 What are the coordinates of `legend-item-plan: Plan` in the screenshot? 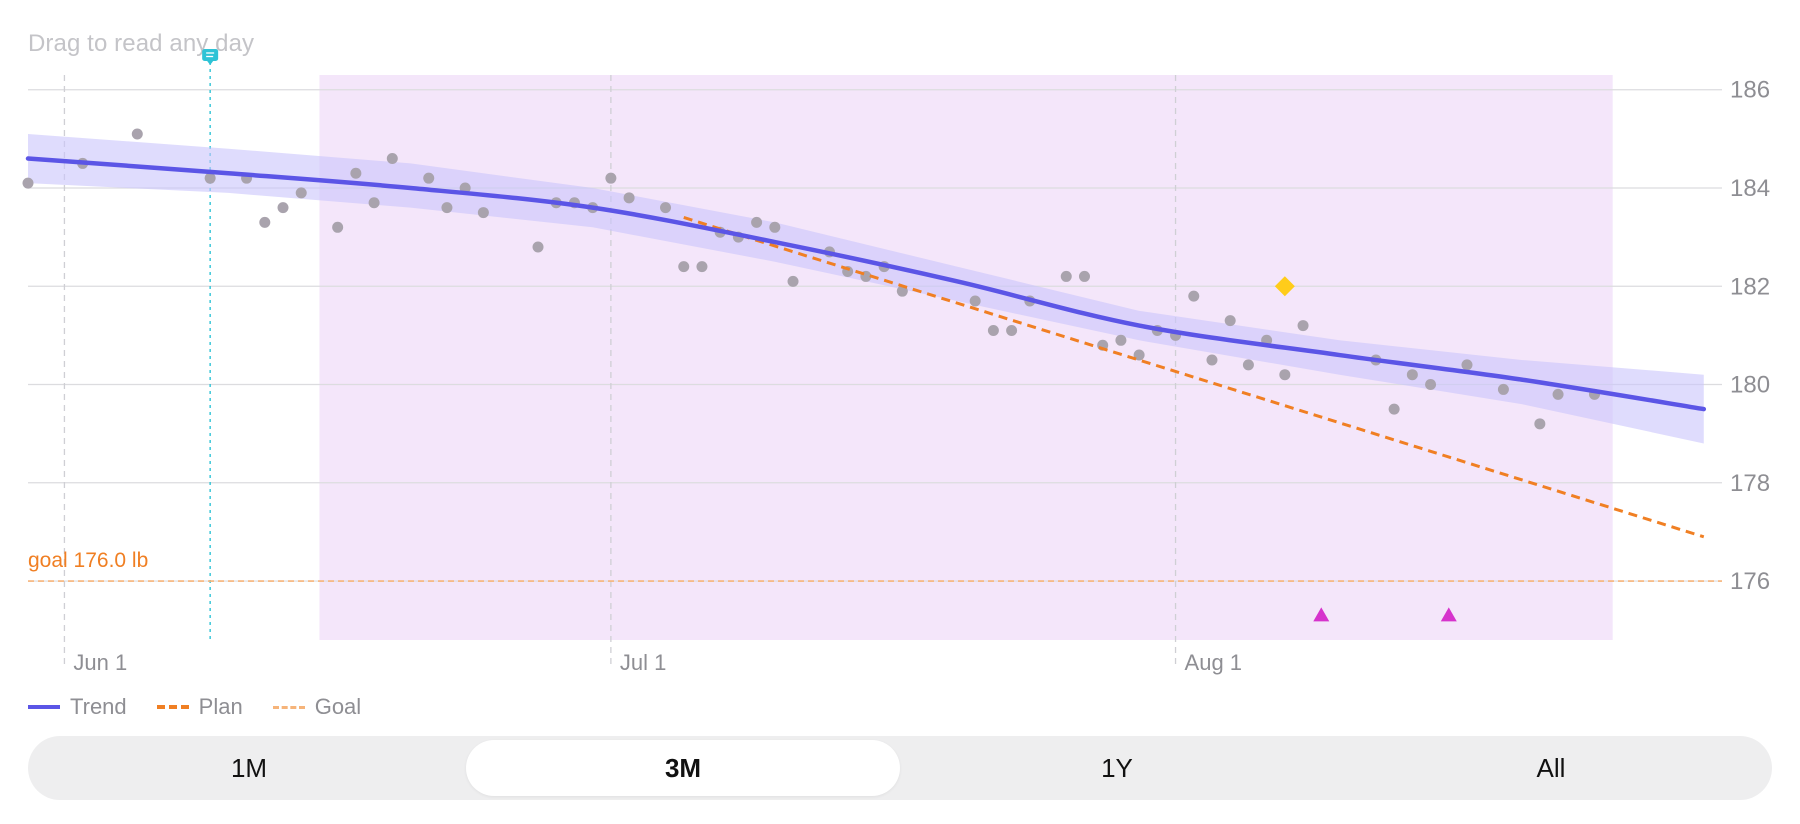 It's located at (199, 707).